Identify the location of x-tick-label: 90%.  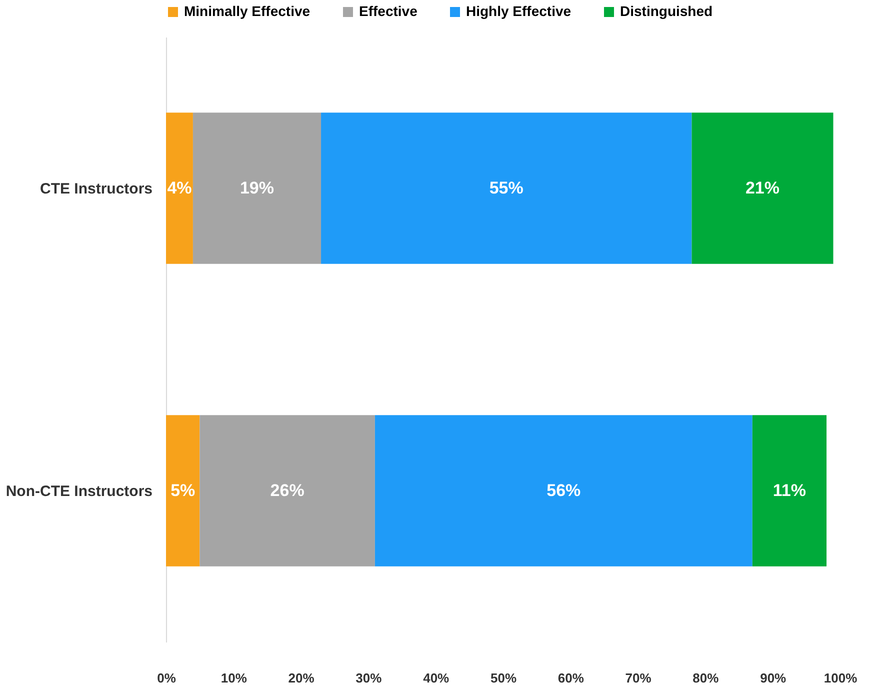
(773, 678).